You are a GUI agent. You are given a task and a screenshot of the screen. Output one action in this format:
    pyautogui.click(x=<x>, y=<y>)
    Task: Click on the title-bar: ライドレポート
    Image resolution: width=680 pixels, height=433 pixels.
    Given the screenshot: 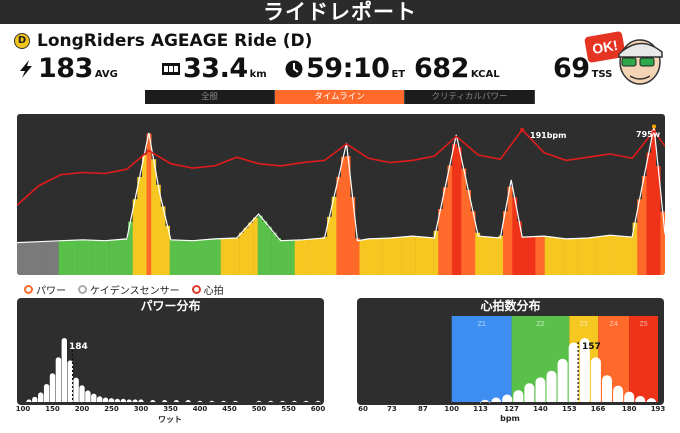 What is the action you would take?
    pyautogui.click(x=340, y=12)
    